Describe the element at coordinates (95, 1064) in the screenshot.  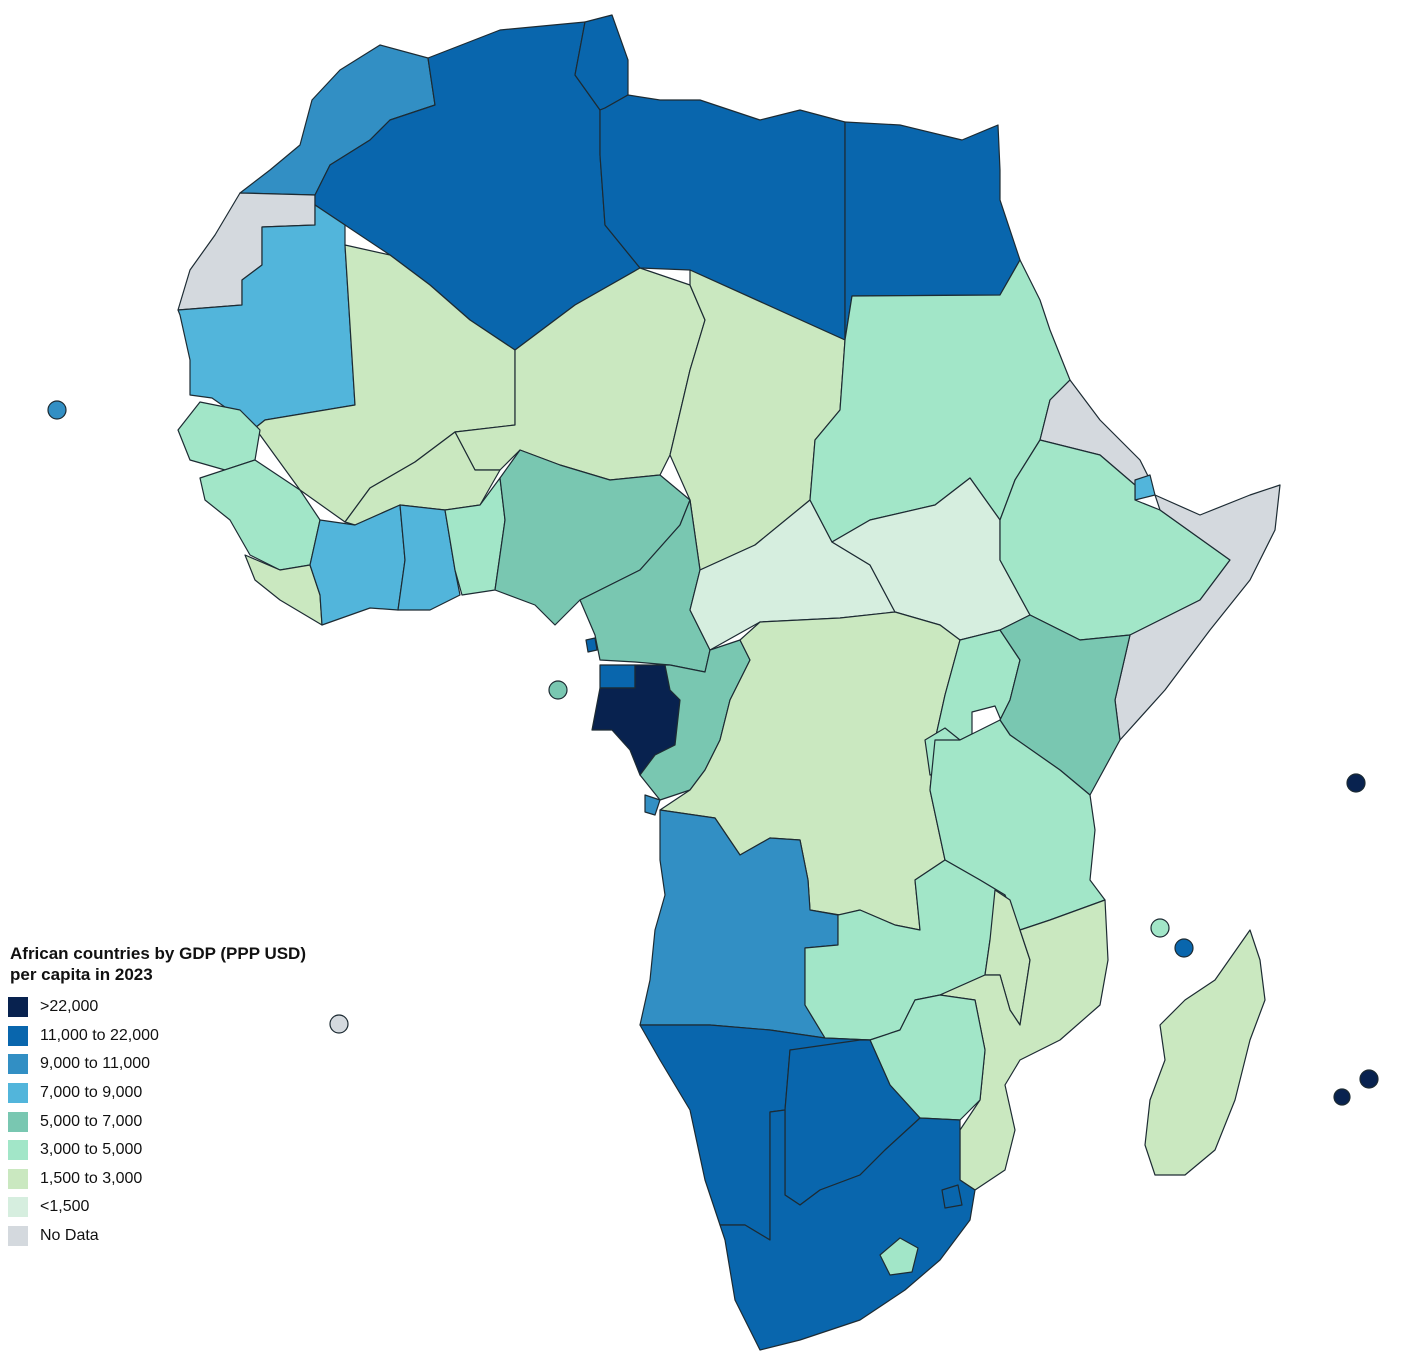
I see `legend-label: 9,000 to 11,000` at that location.